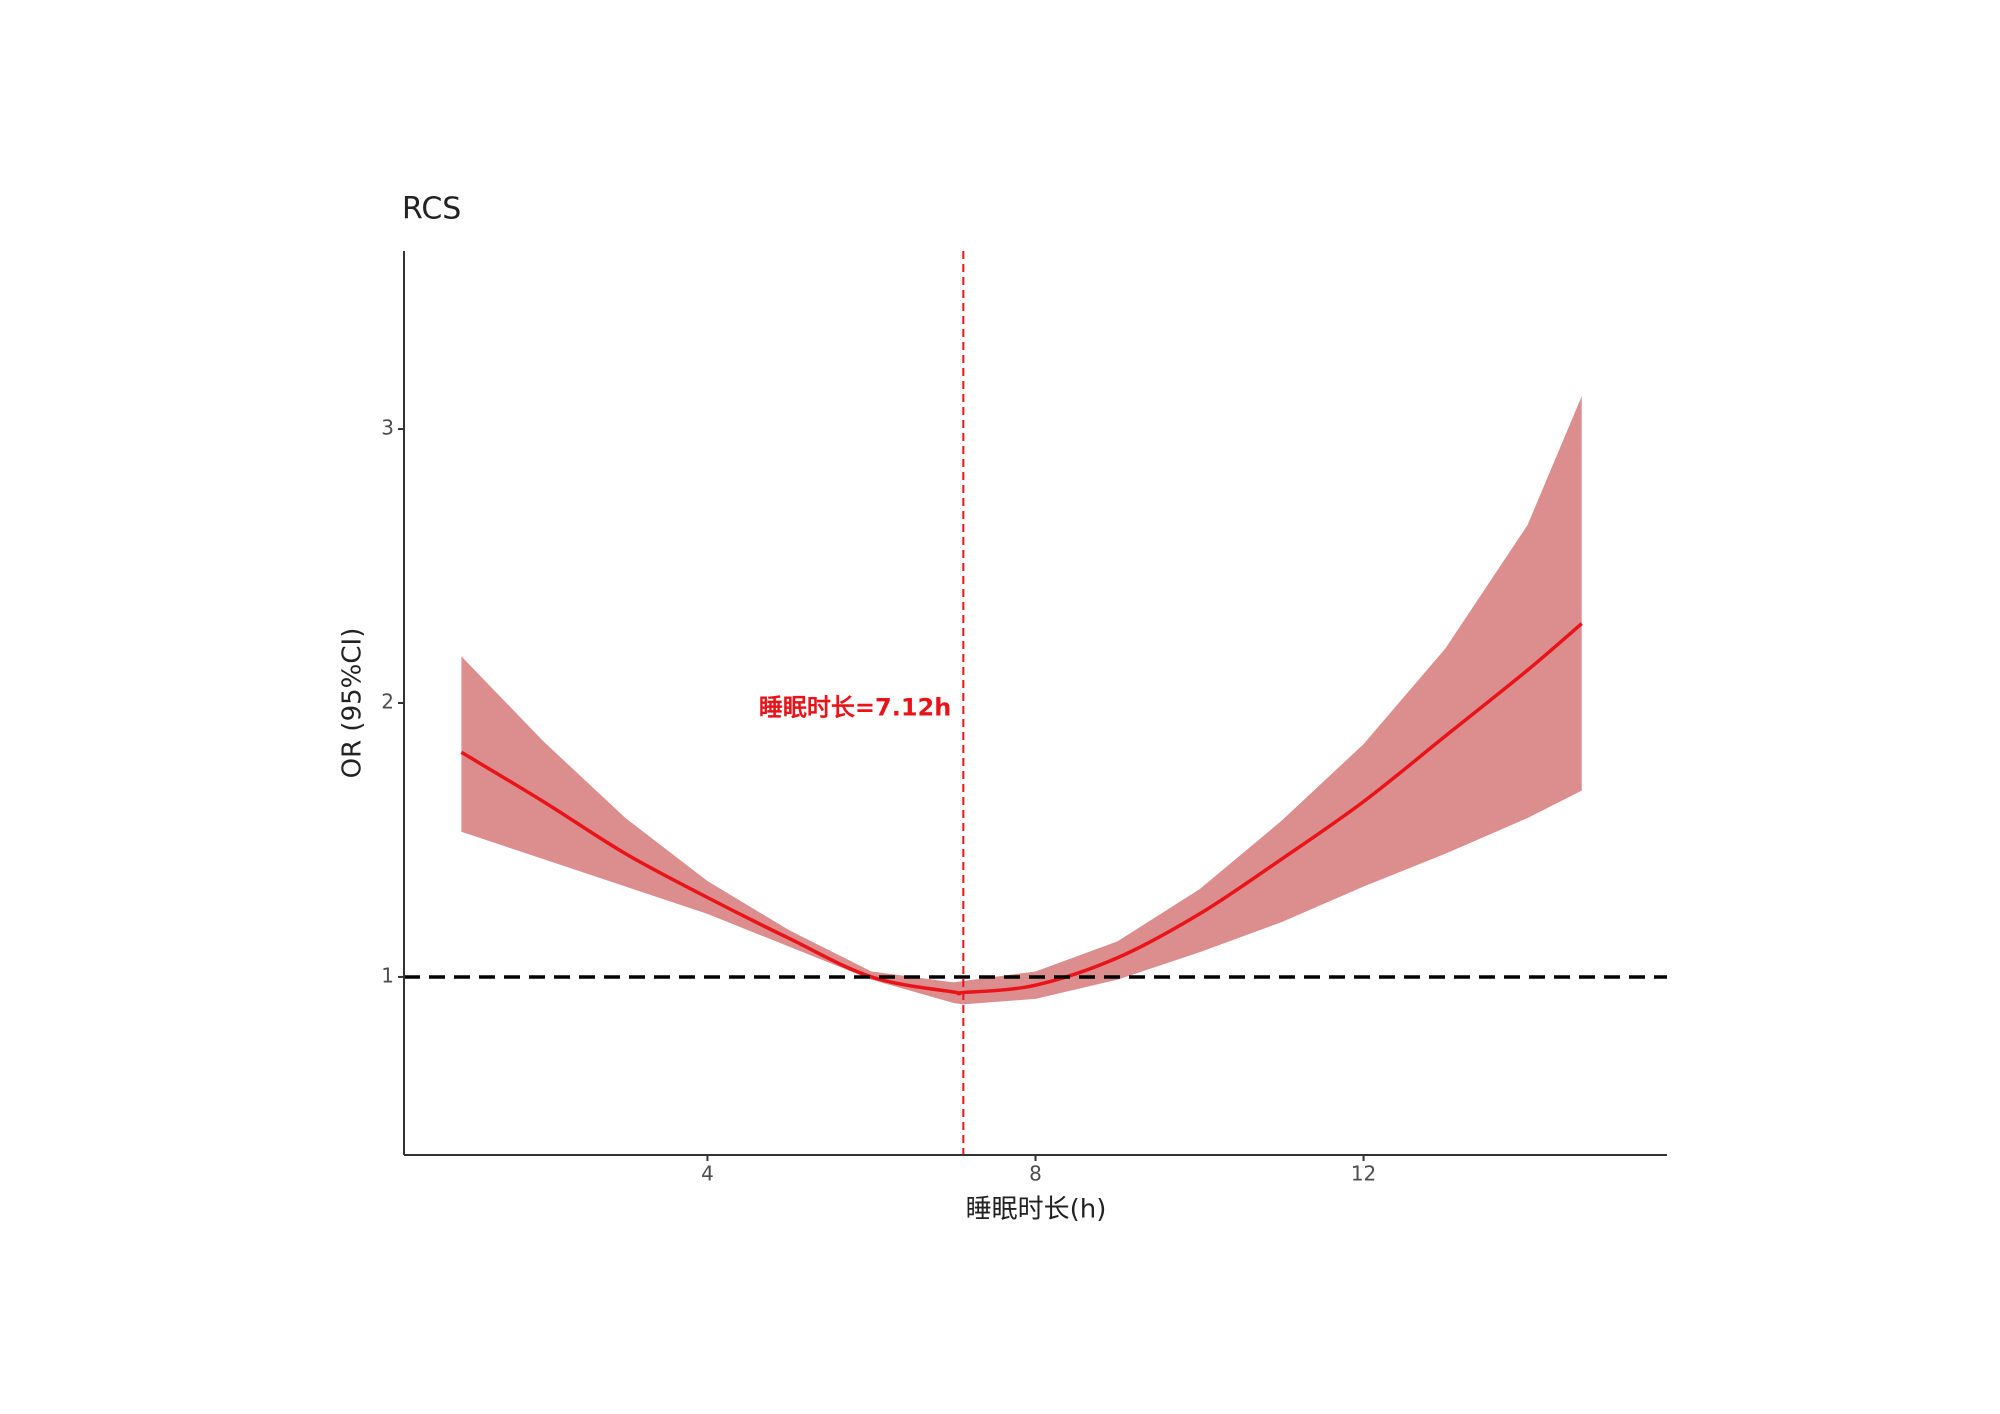 The width and height of the screenshot is (2000, 1414). What do you see at coordinates (353, 703) in the screenshot?
I see `y-axis-title: OR (95%CI)` at bounding box center [353, 703].